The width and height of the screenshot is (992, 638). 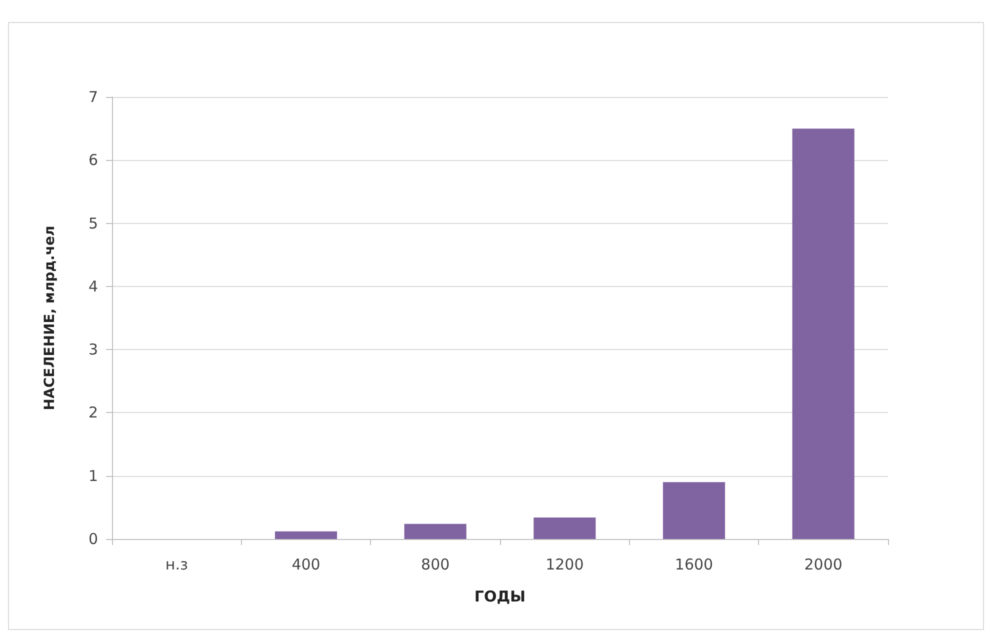 What do you see at coordinates (93, 413) in the screenshot?
I see `y-tick-label: 2` at bounding box center [93, 413].